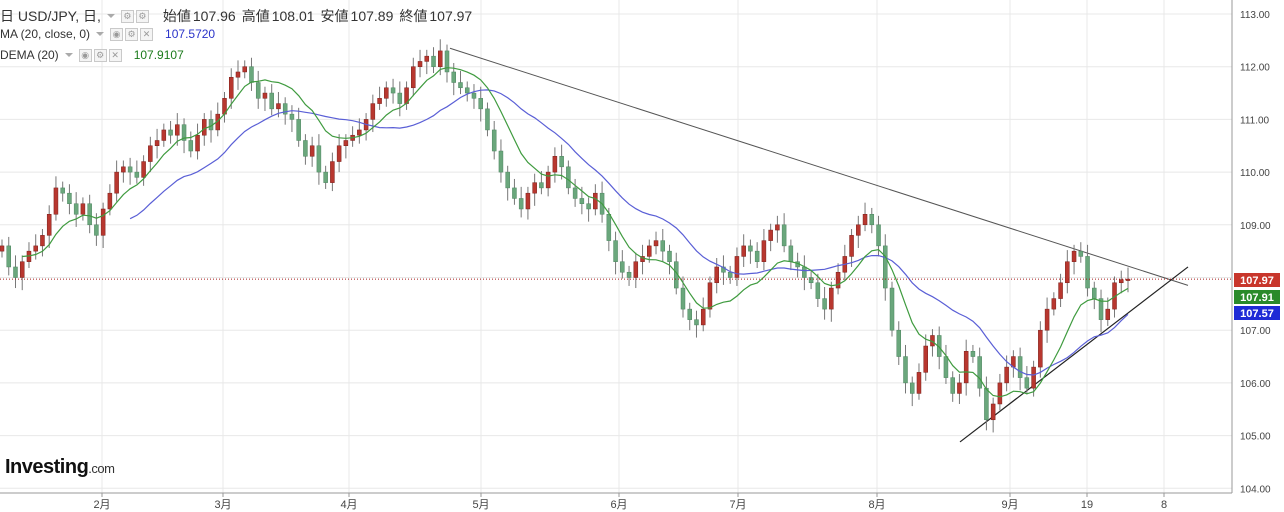  I want to click on y-tick-label: 113.00, so click(1255, 15).